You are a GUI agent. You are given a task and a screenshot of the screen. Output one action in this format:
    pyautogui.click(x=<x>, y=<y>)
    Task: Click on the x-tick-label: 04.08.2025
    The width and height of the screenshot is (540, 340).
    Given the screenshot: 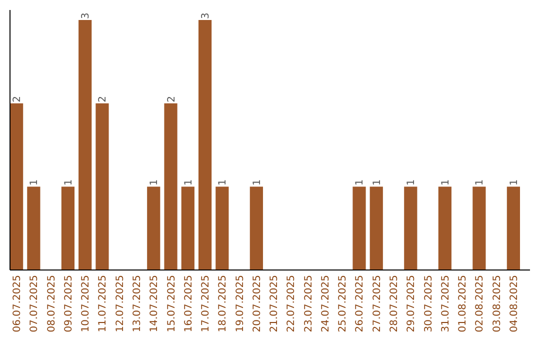 What is the action you would take?
    pyautogui.click(x=514, y=303)
    